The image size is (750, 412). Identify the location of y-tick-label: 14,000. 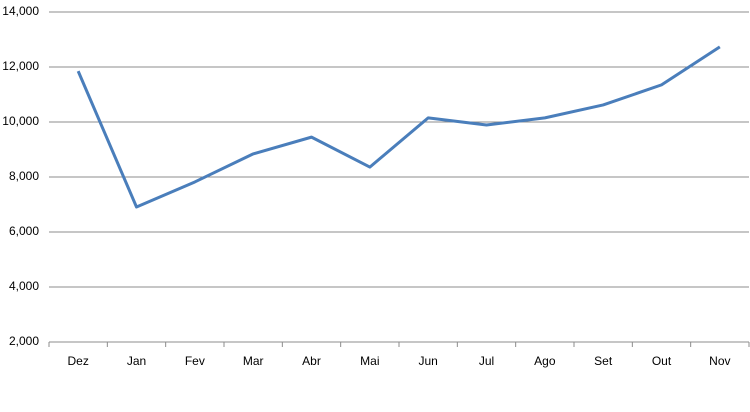
(20, 11).